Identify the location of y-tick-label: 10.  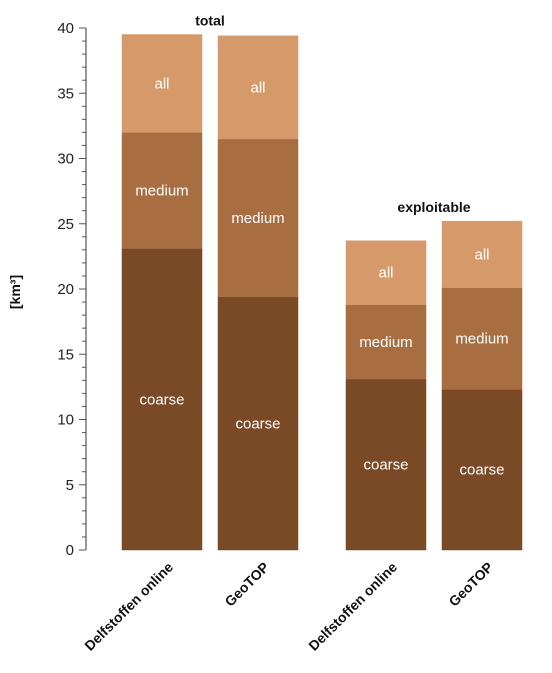
(65, 420).